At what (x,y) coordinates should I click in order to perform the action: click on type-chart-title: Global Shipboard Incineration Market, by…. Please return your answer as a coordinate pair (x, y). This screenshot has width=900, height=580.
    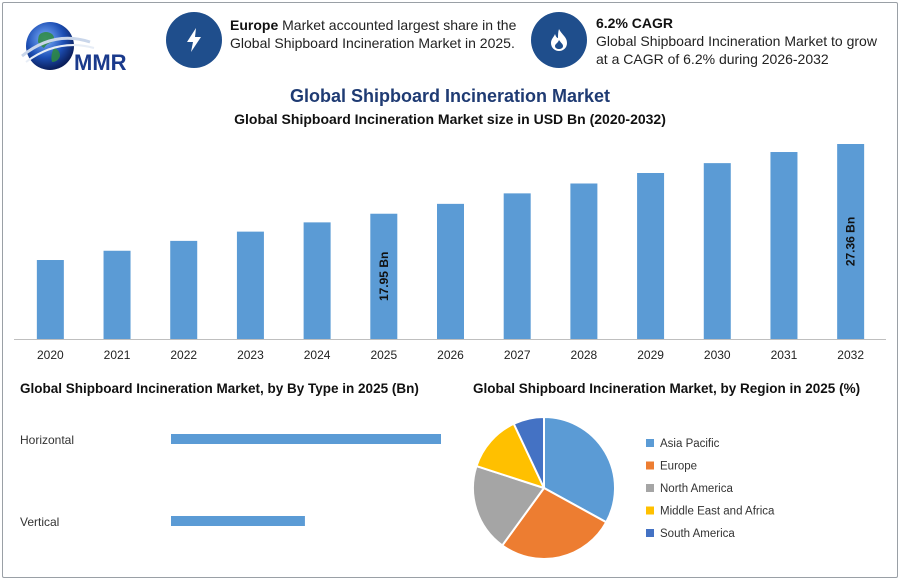
    Looking at the image, I should click on (219, 388).